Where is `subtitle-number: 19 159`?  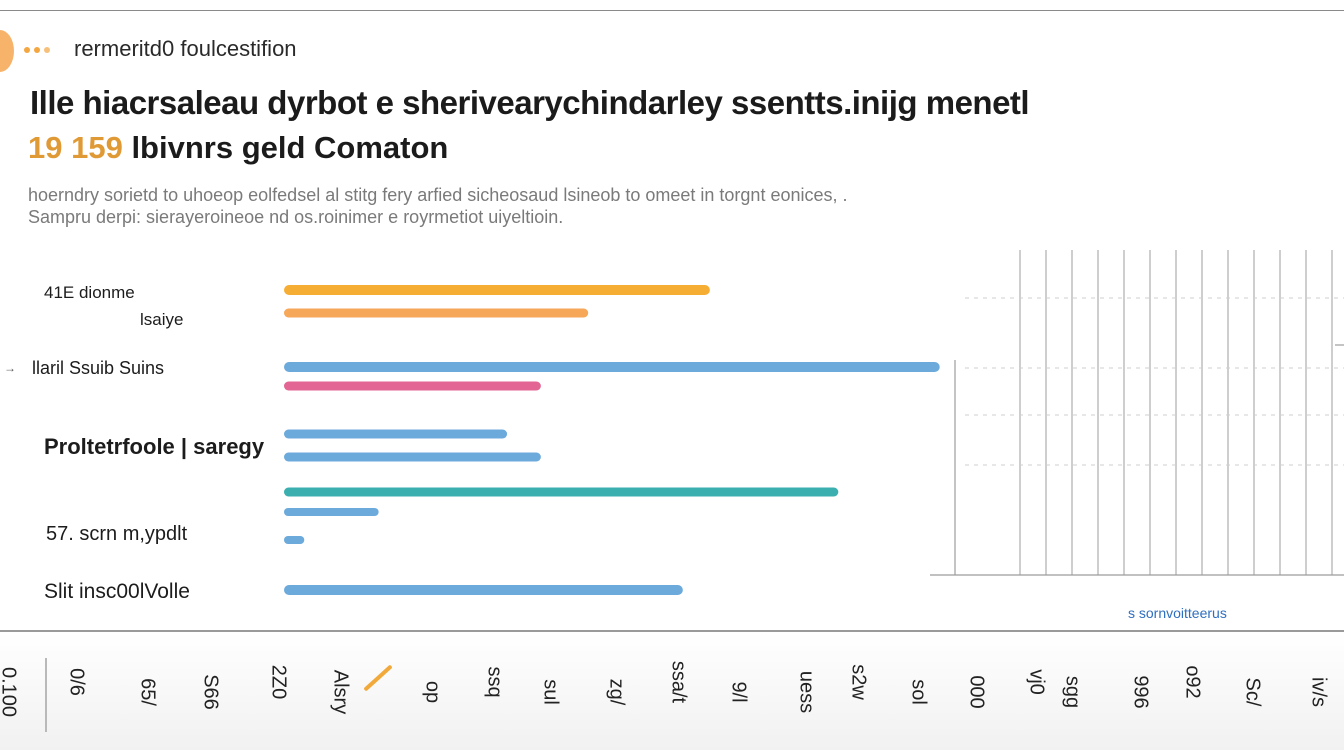 subtitle-number: 19 159 is located at coordinates (75, 147).